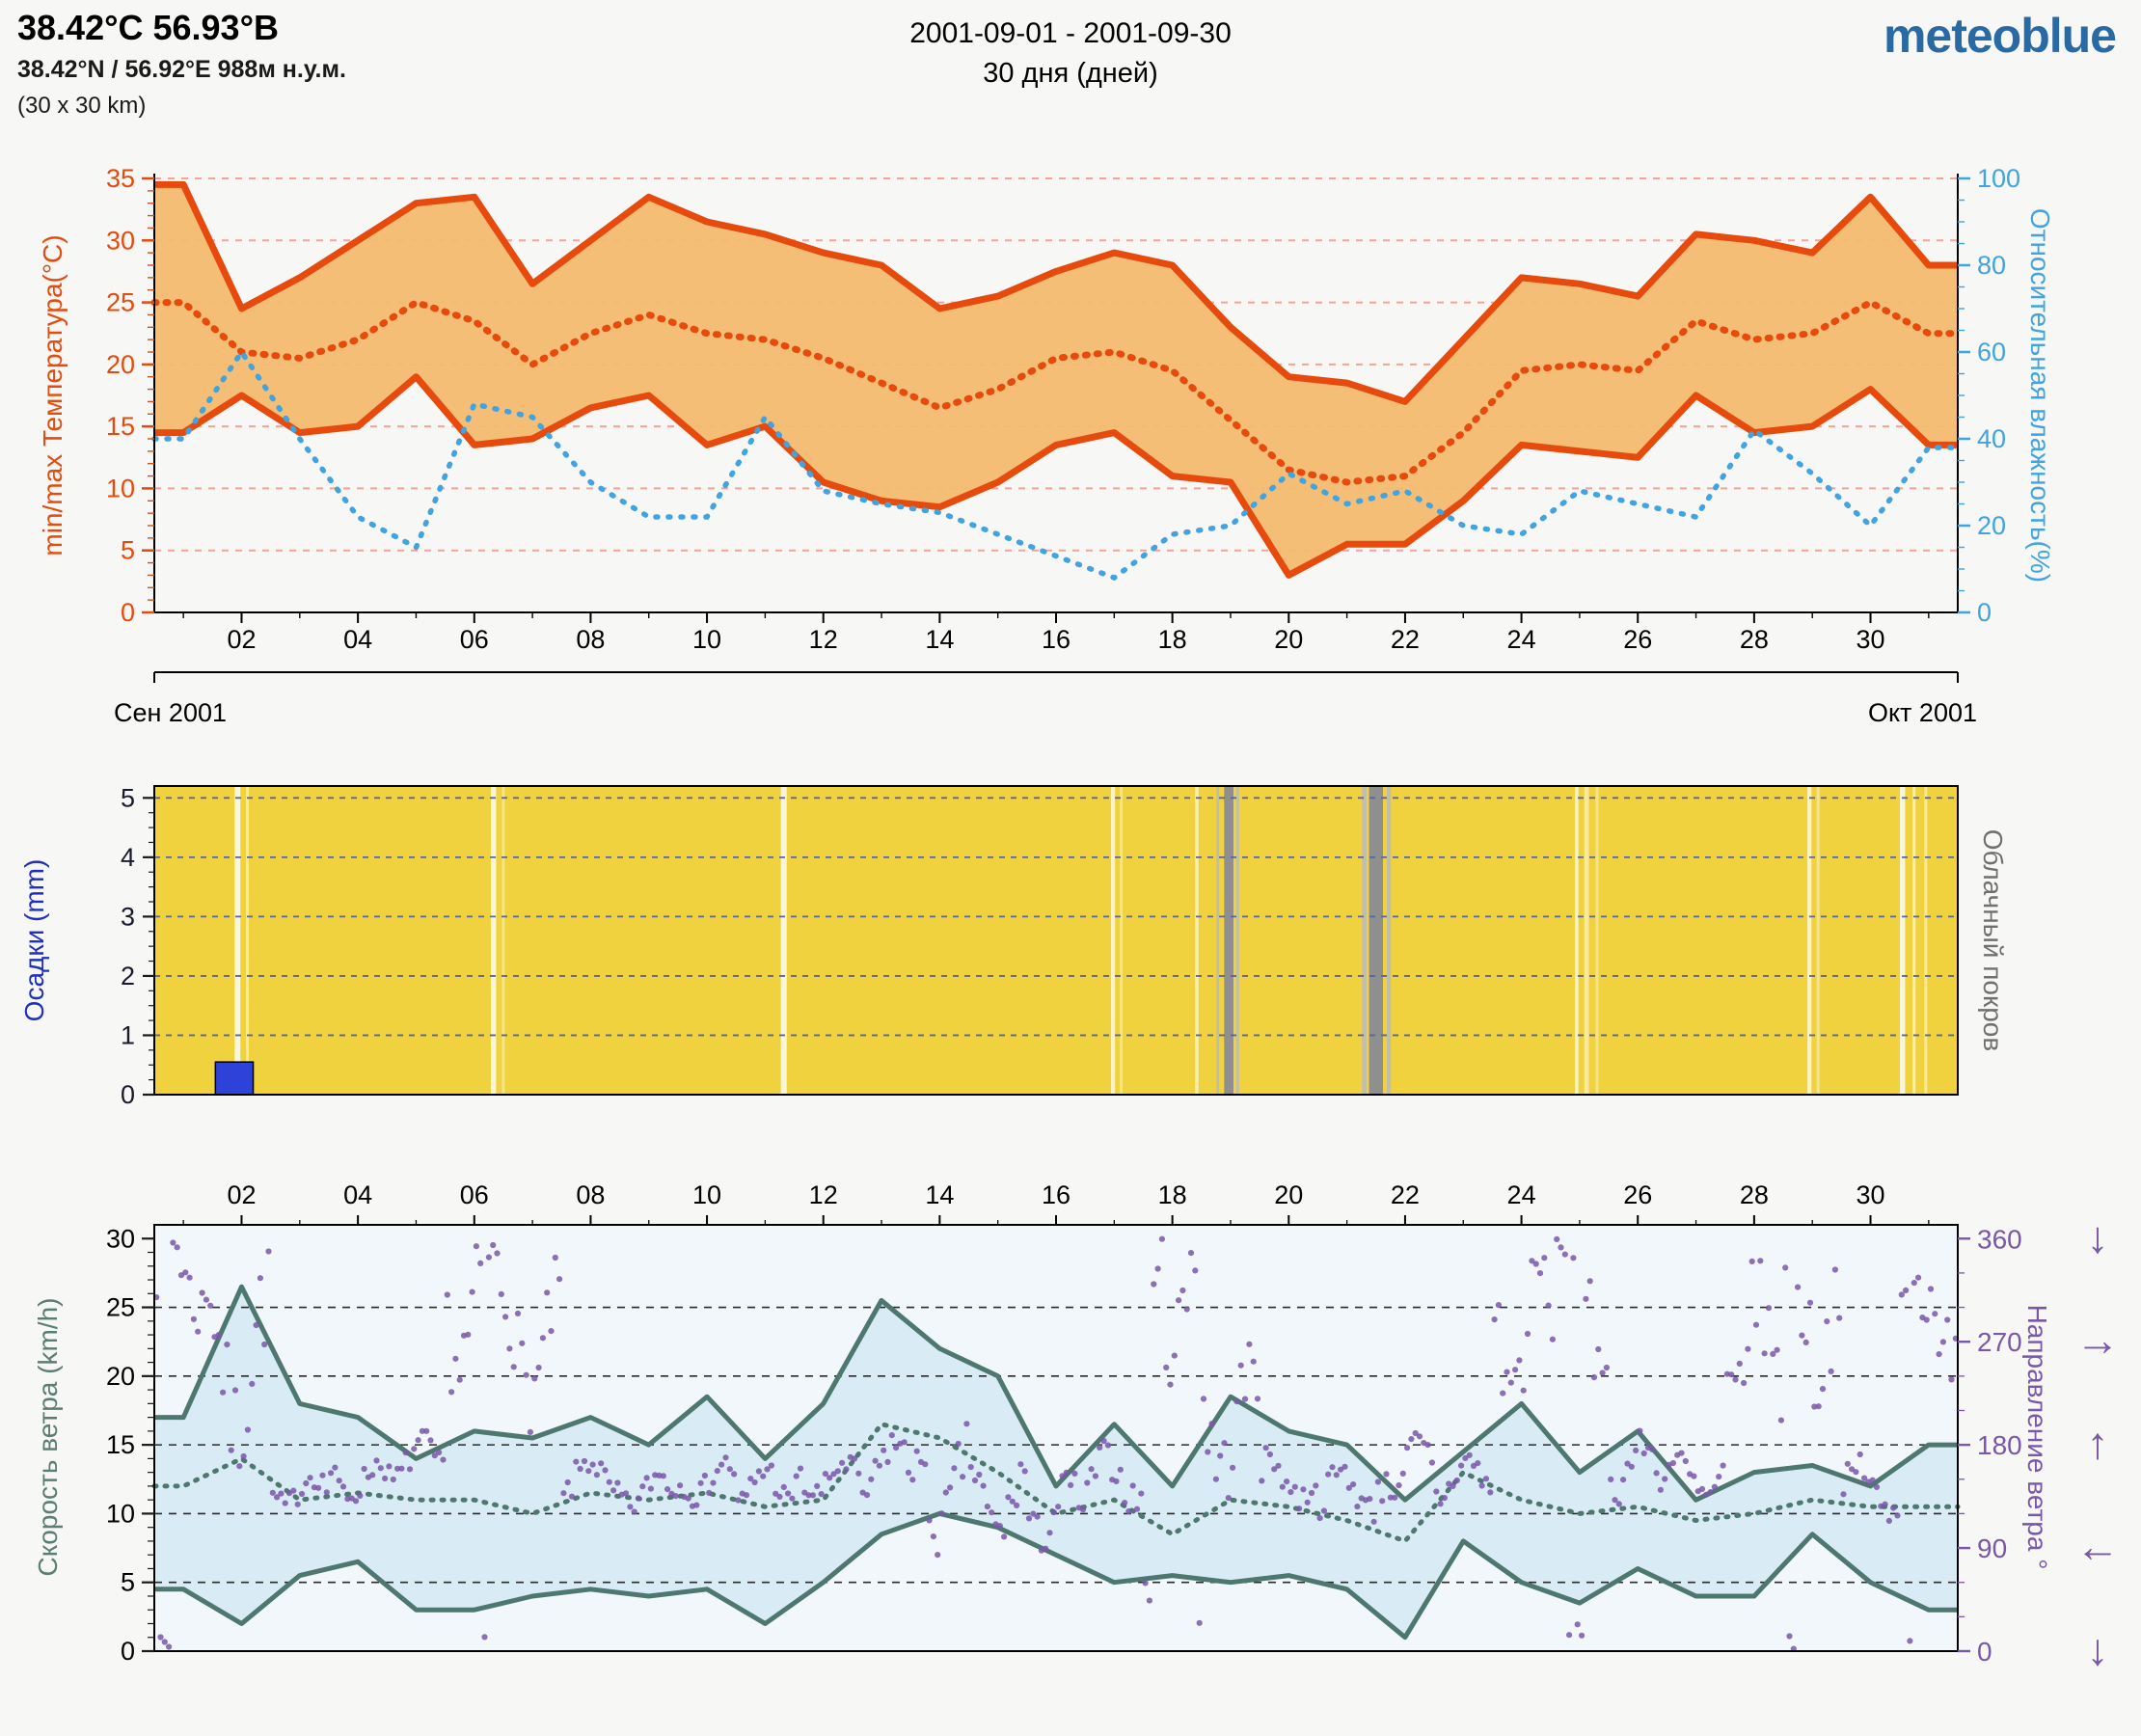 The image size is (2141, 1736). Describe the element at coordinates (128, 1035) in the screenshot. I see `tick-label: 1` at that location.